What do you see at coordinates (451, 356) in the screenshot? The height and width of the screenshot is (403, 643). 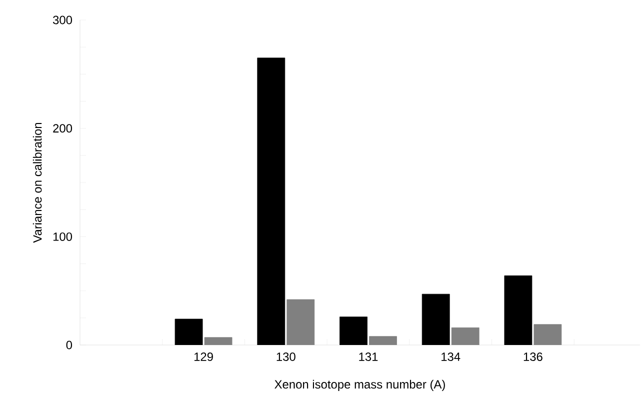 I see `x-tick-label: 134` at bounding box center [451, 356].